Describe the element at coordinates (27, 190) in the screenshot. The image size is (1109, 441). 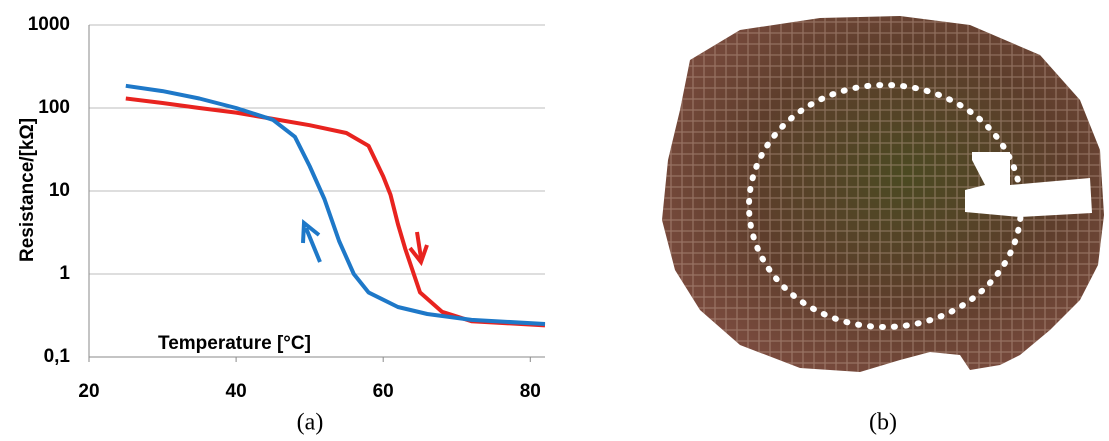
I see `y-axis-label: Resistance/[kΩ]` at that location.